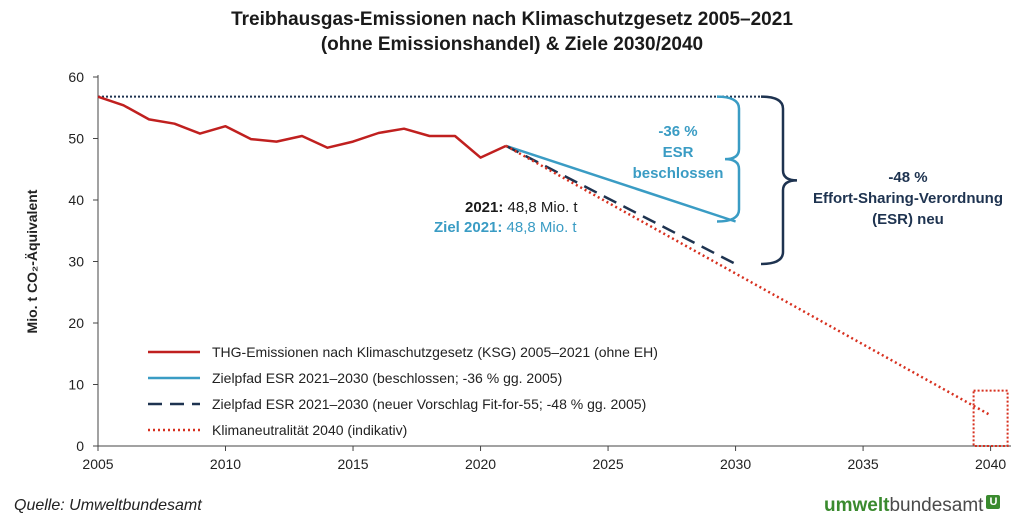 The width and height of the screenshot is (1024, 524). Describe the element at coordinates (76, 262) in the screenshot. I see `y-tick-label: 30` at that location.